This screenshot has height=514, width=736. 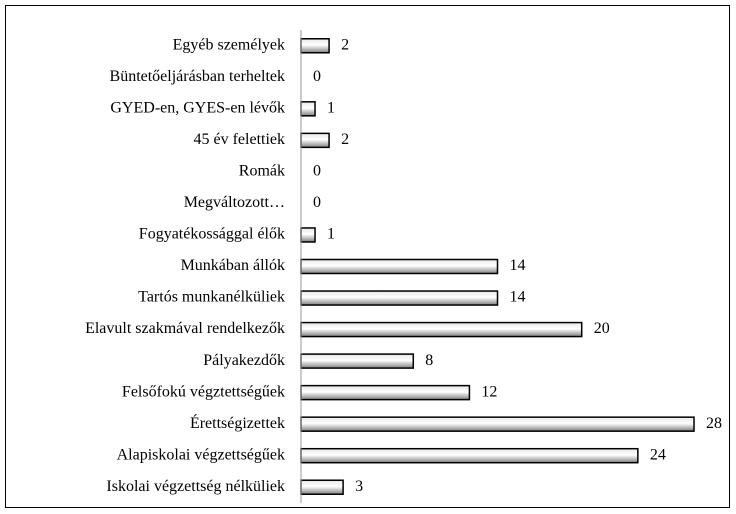 I want to click on y-tick-label: Iskolai végzettség nélküliek, so click(x=195, y=486).